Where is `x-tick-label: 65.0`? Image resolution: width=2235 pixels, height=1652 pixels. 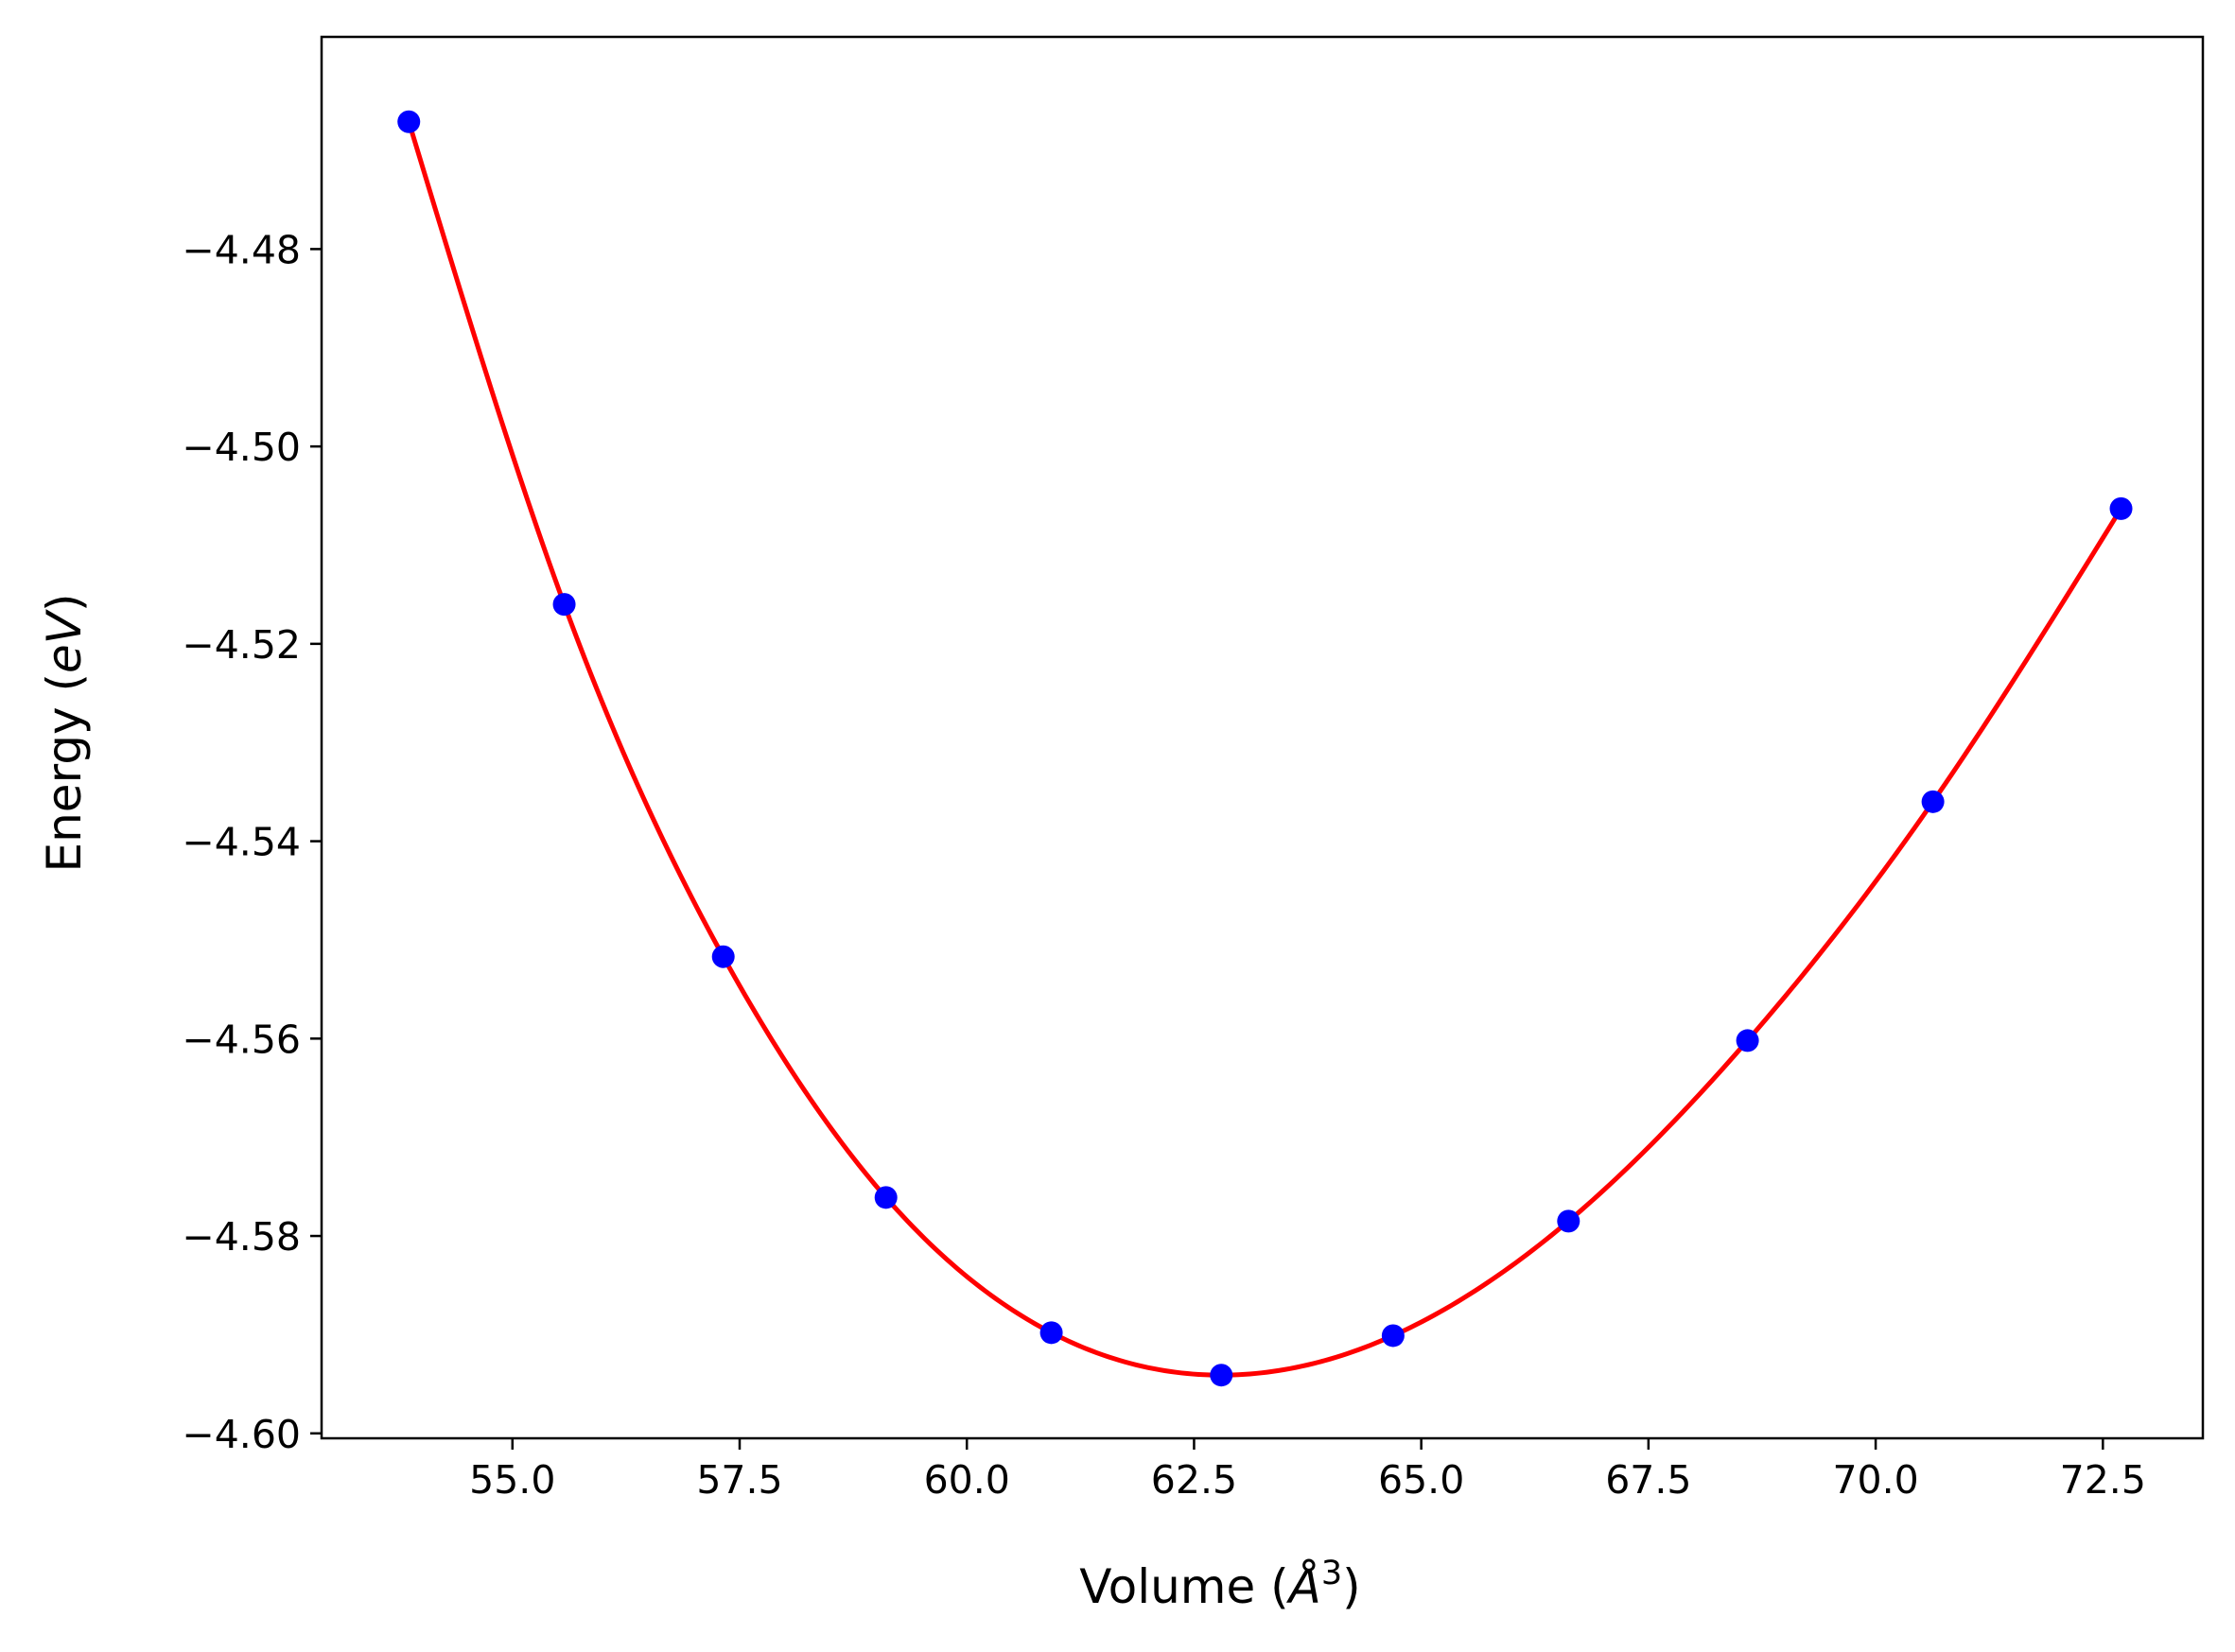 x-tick-label: 65.0 is located at coordinates (1421, 1480).